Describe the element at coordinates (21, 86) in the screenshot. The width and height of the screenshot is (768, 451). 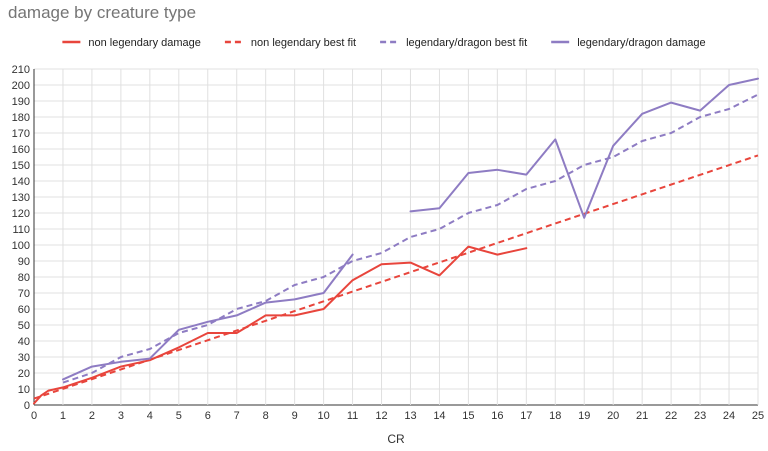
I see `y-tick-label: 200` at that location.